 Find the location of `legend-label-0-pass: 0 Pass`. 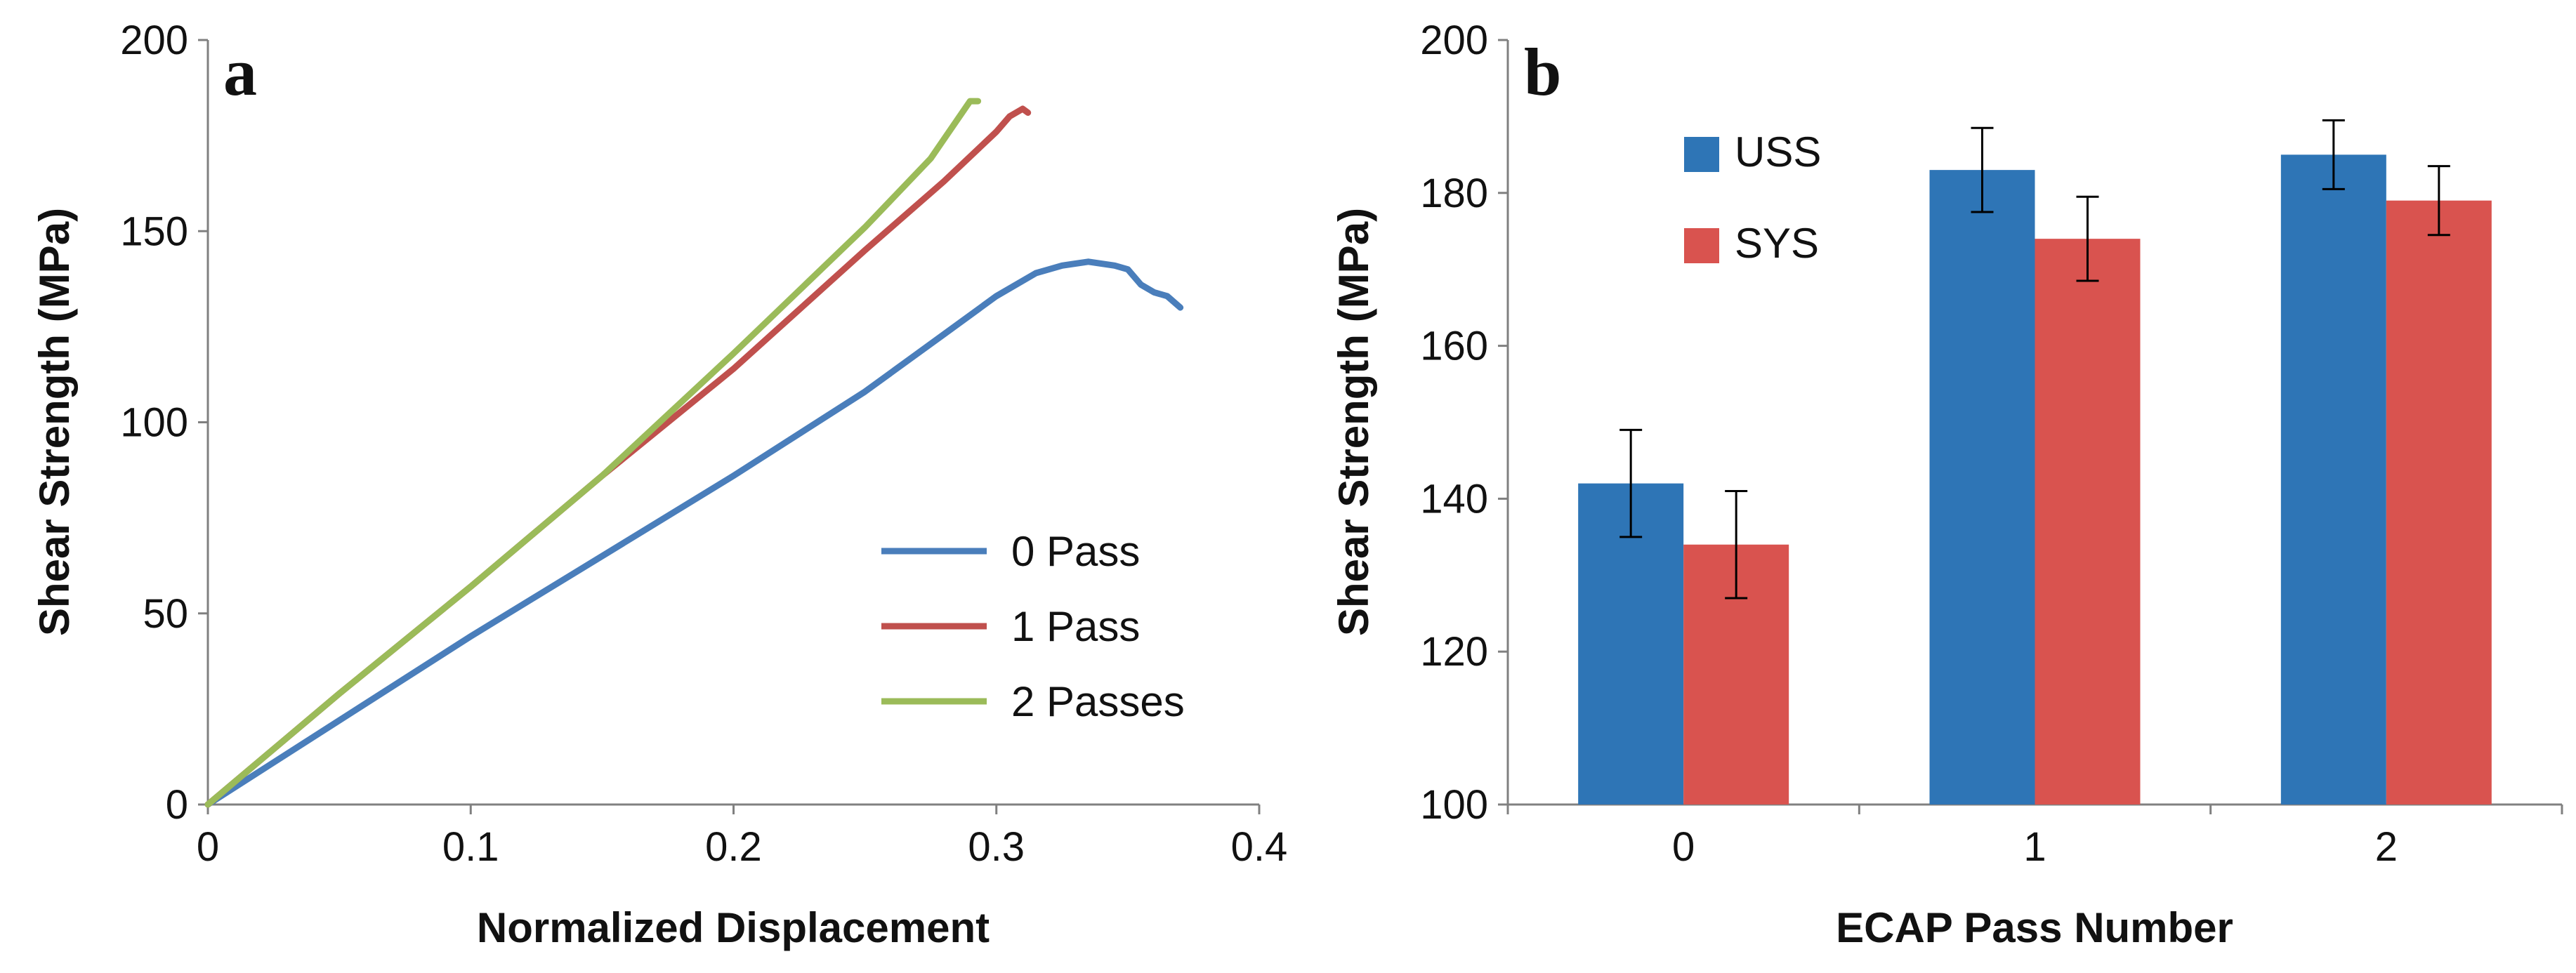

legend-label-0-pass: 0 Pass is located at coordinates (1075, 551).